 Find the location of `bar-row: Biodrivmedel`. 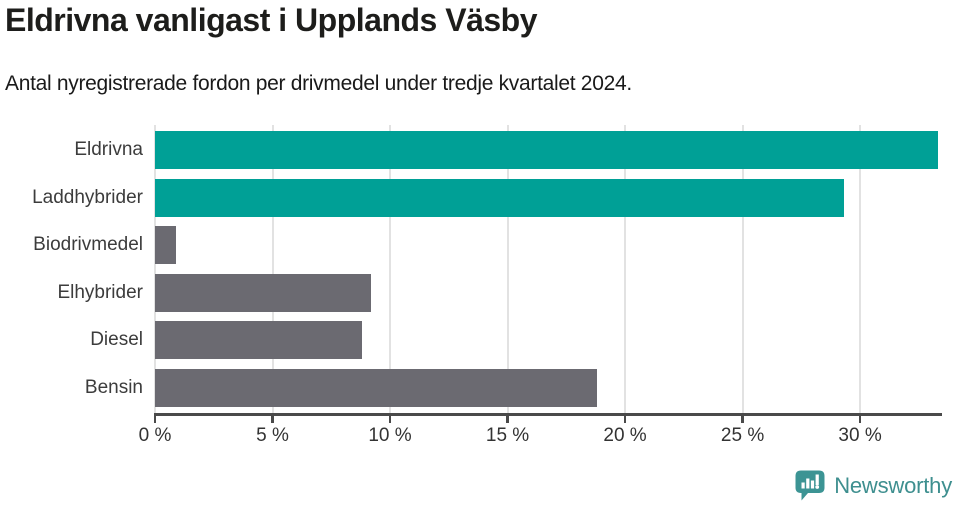

bar-row: Biodrivmedel is located at coordinates (480, 245).